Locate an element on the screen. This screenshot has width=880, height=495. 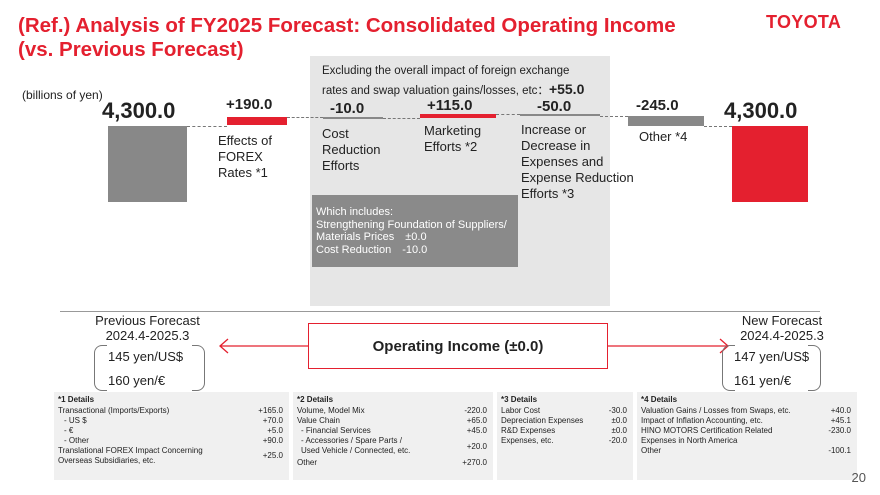
new-rates: 147 yen/US$ 161 yen/€ is located at coordinates (772, 368).